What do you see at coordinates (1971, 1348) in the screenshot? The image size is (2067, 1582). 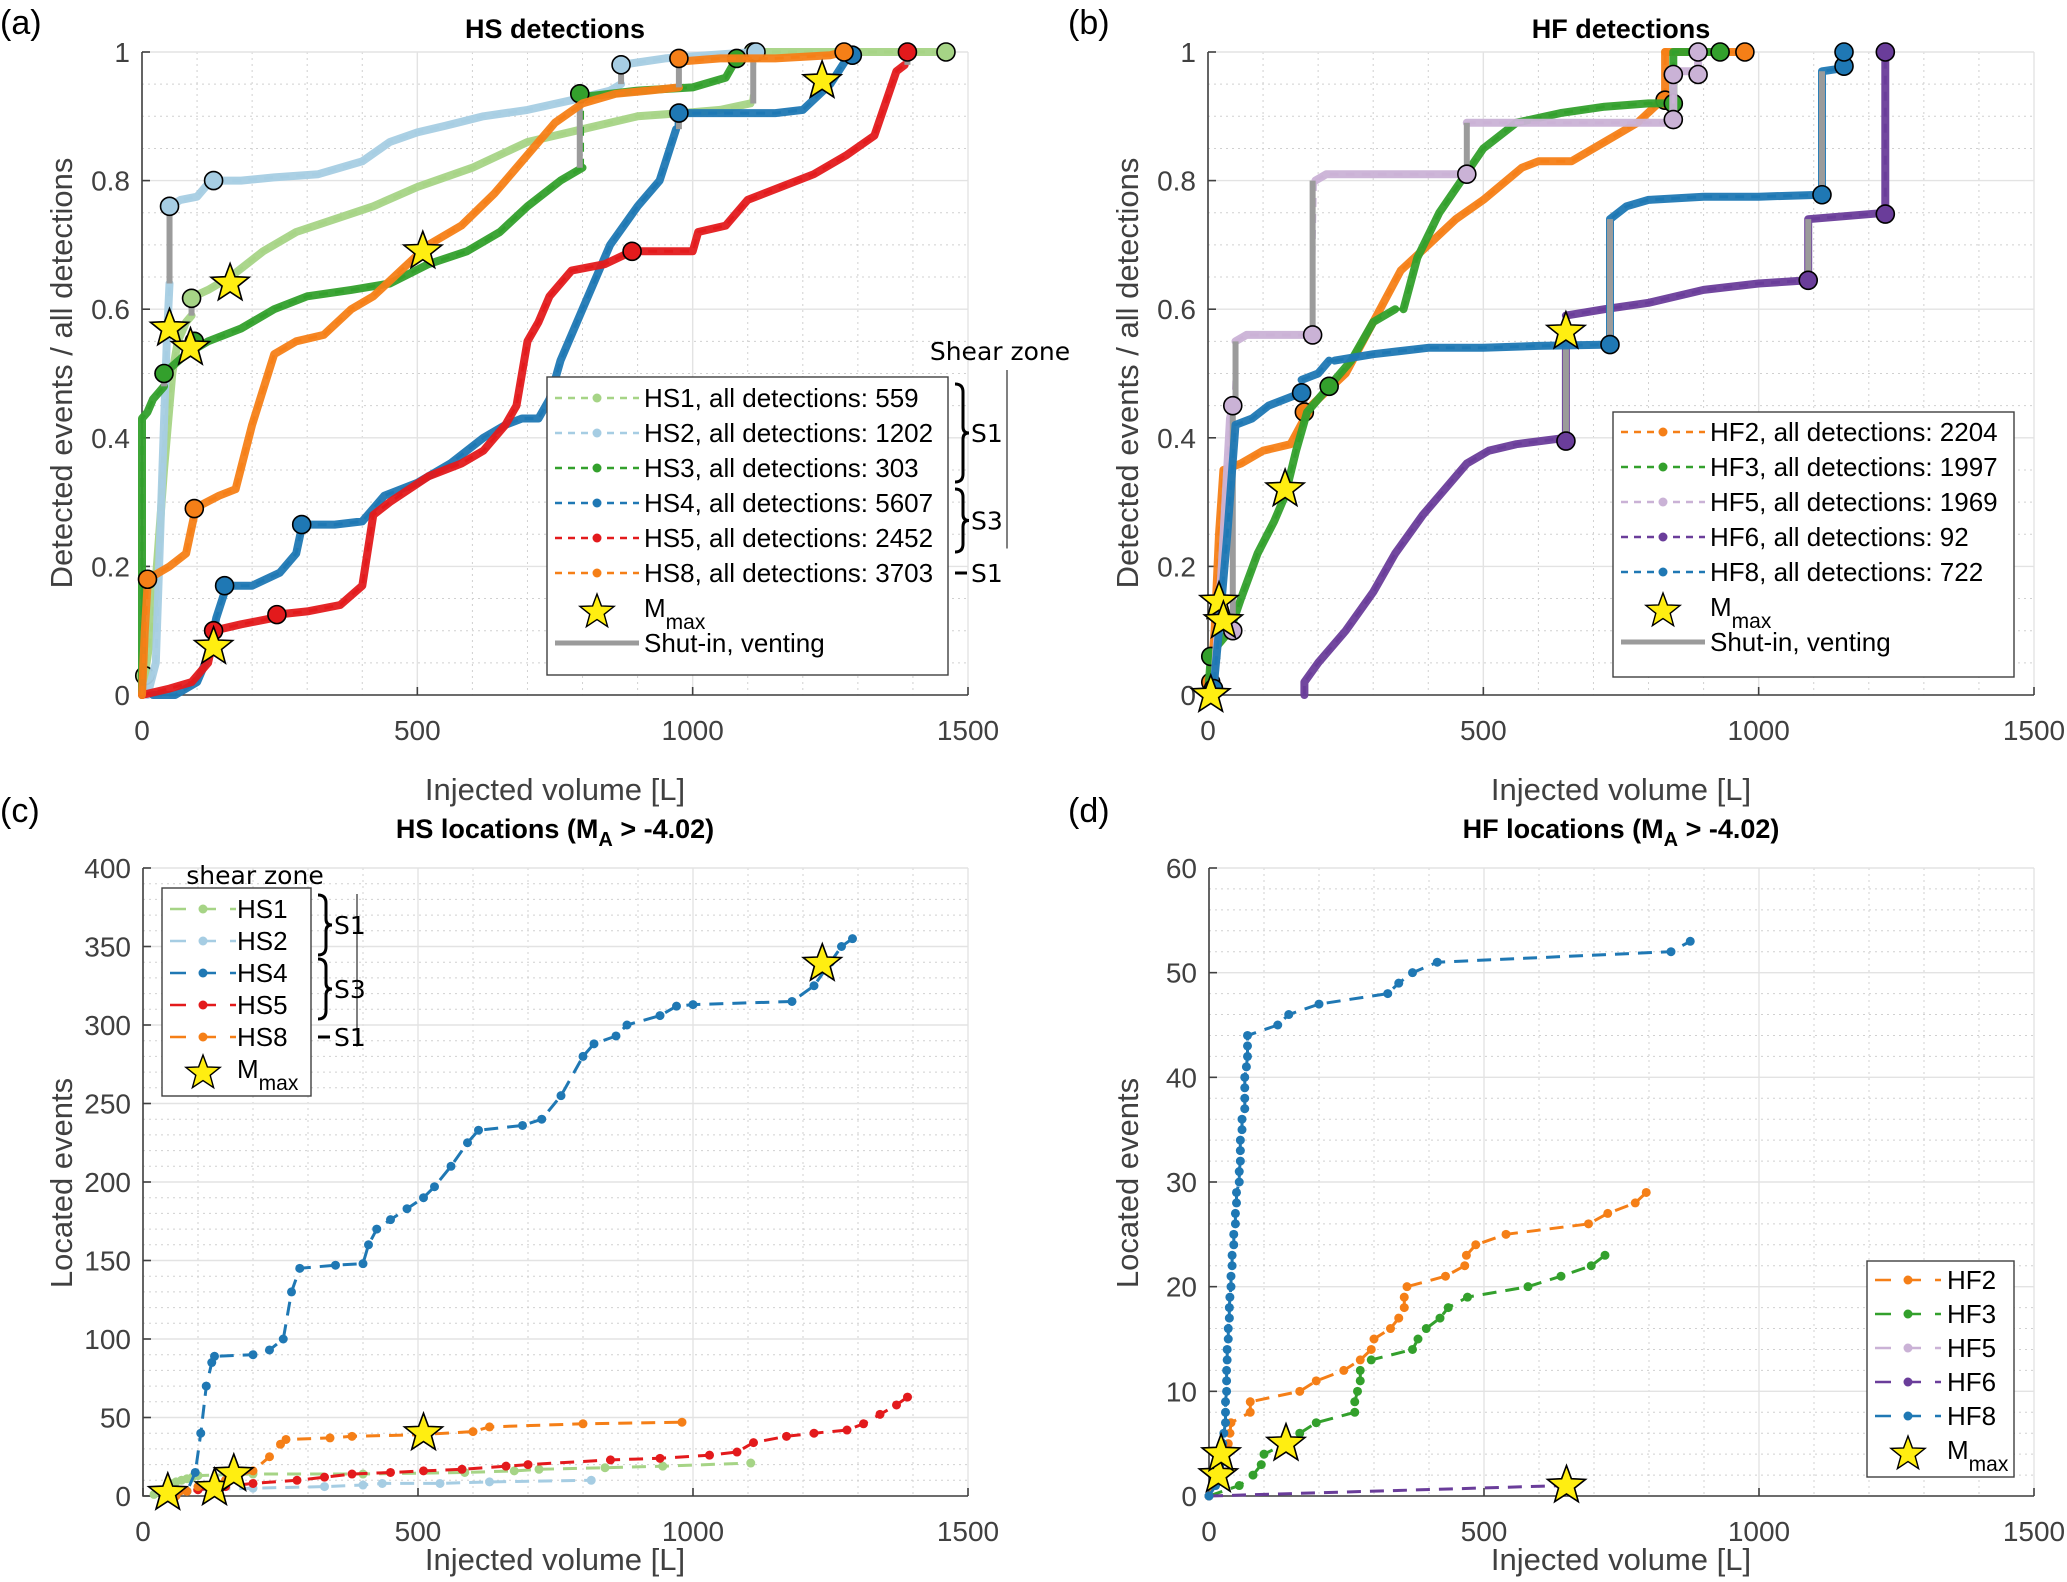 I see `legend-label: HF5` at bounding box center [1971, 1348].